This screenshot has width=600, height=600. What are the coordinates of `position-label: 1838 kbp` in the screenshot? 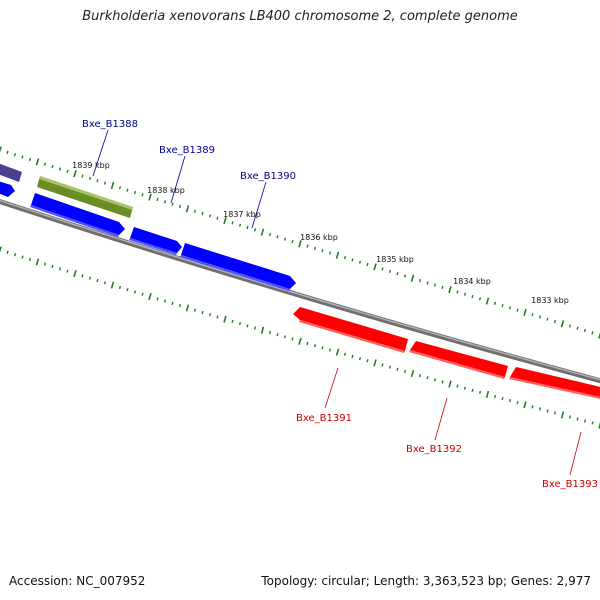 It's located at (166, 190).